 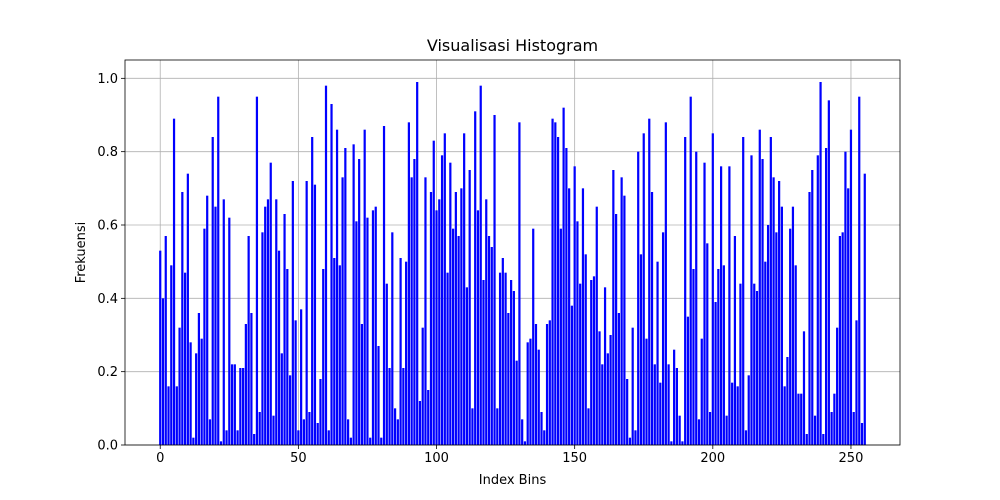 I want to click on y-tick-label: 0.2, so click(x=107, y=372).